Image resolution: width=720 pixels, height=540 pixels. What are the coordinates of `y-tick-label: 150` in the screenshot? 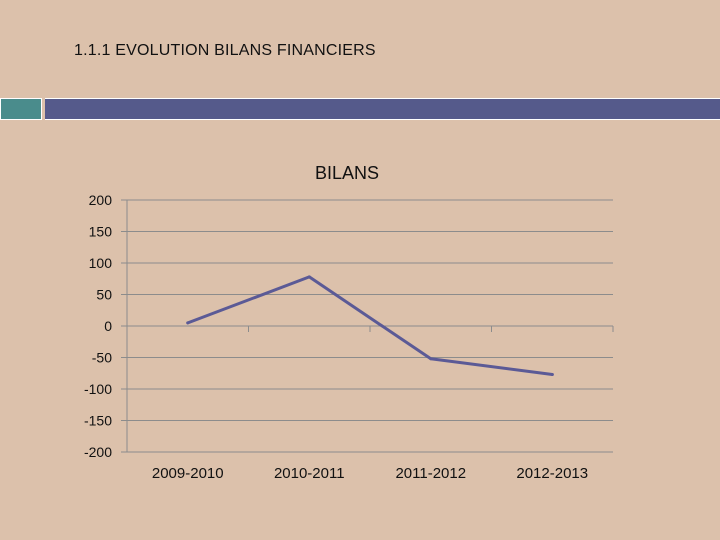 It's located at (101, 232).